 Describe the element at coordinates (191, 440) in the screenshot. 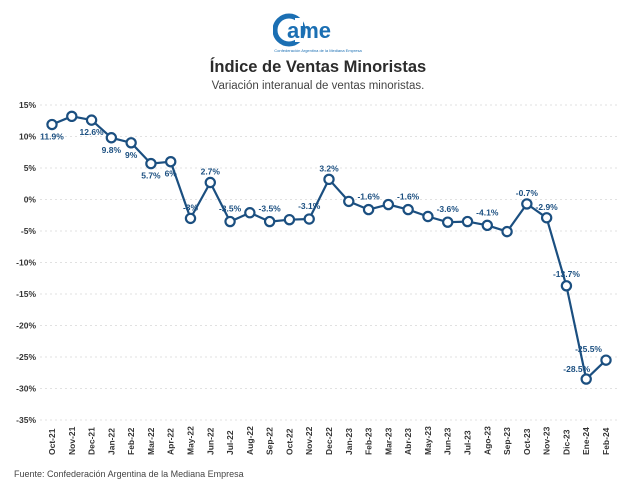

I see `x-tick-label: May-22` at that location.